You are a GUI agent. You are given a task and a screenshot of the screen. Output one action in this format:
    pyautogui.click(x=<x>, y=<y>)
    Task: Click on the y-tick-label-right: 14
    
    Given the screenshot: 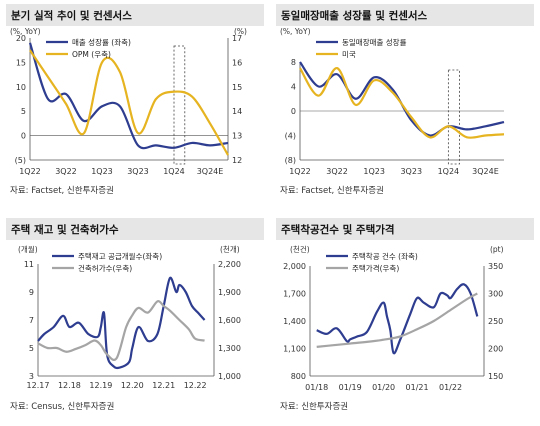 What is the action you would take?
    pyautogui.click(x=237, y=111)
    